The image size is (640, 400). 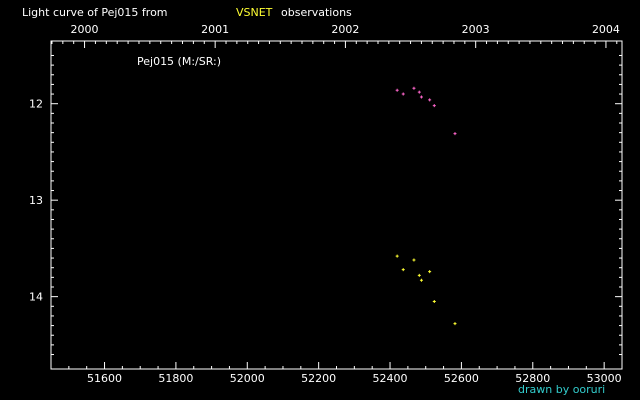 What do you see at coordinates (36, 297) in the screenshot?
I see `y-tick-label: 14` at bounding box center [36, 297].